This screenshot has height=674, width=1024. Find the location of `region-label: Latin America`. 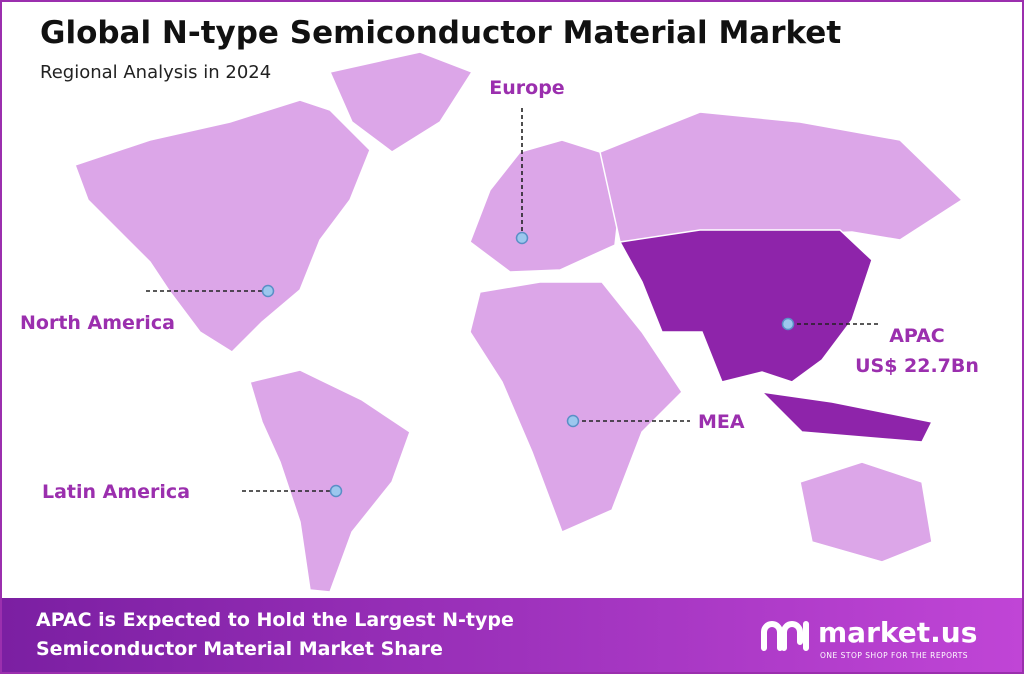

region-label: Latin America is located at coordinates (116, 492).